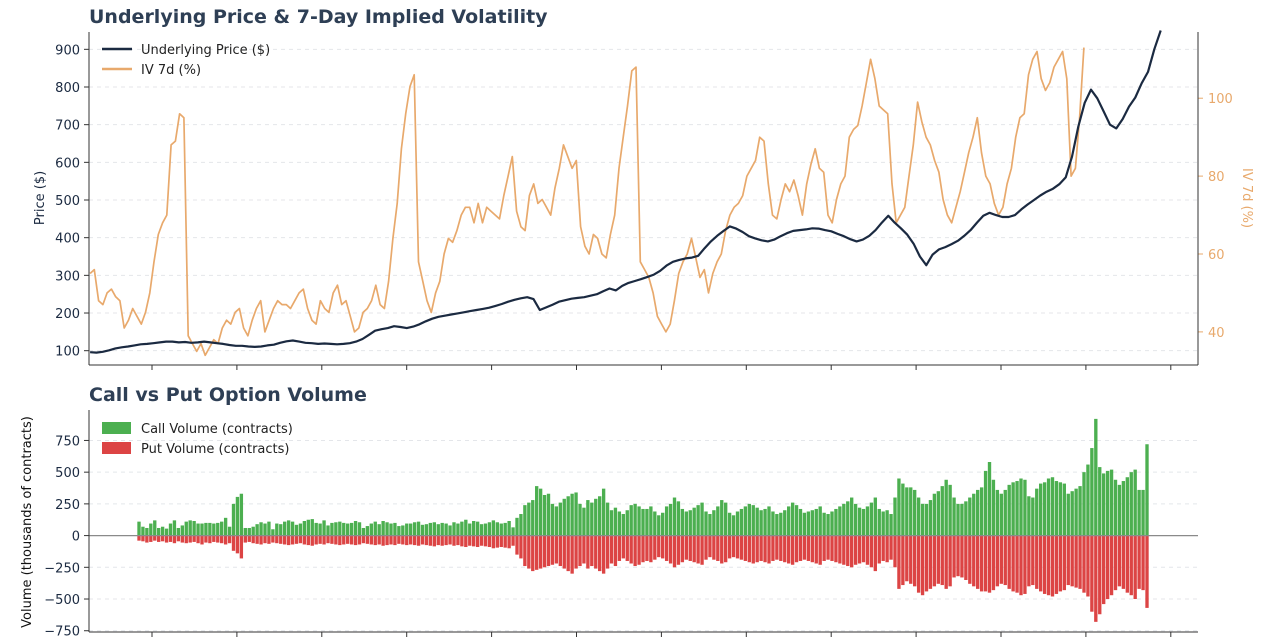 The image size is (1280, 644). I want to click on top-y-tick-label: 200, so click(67, 314).